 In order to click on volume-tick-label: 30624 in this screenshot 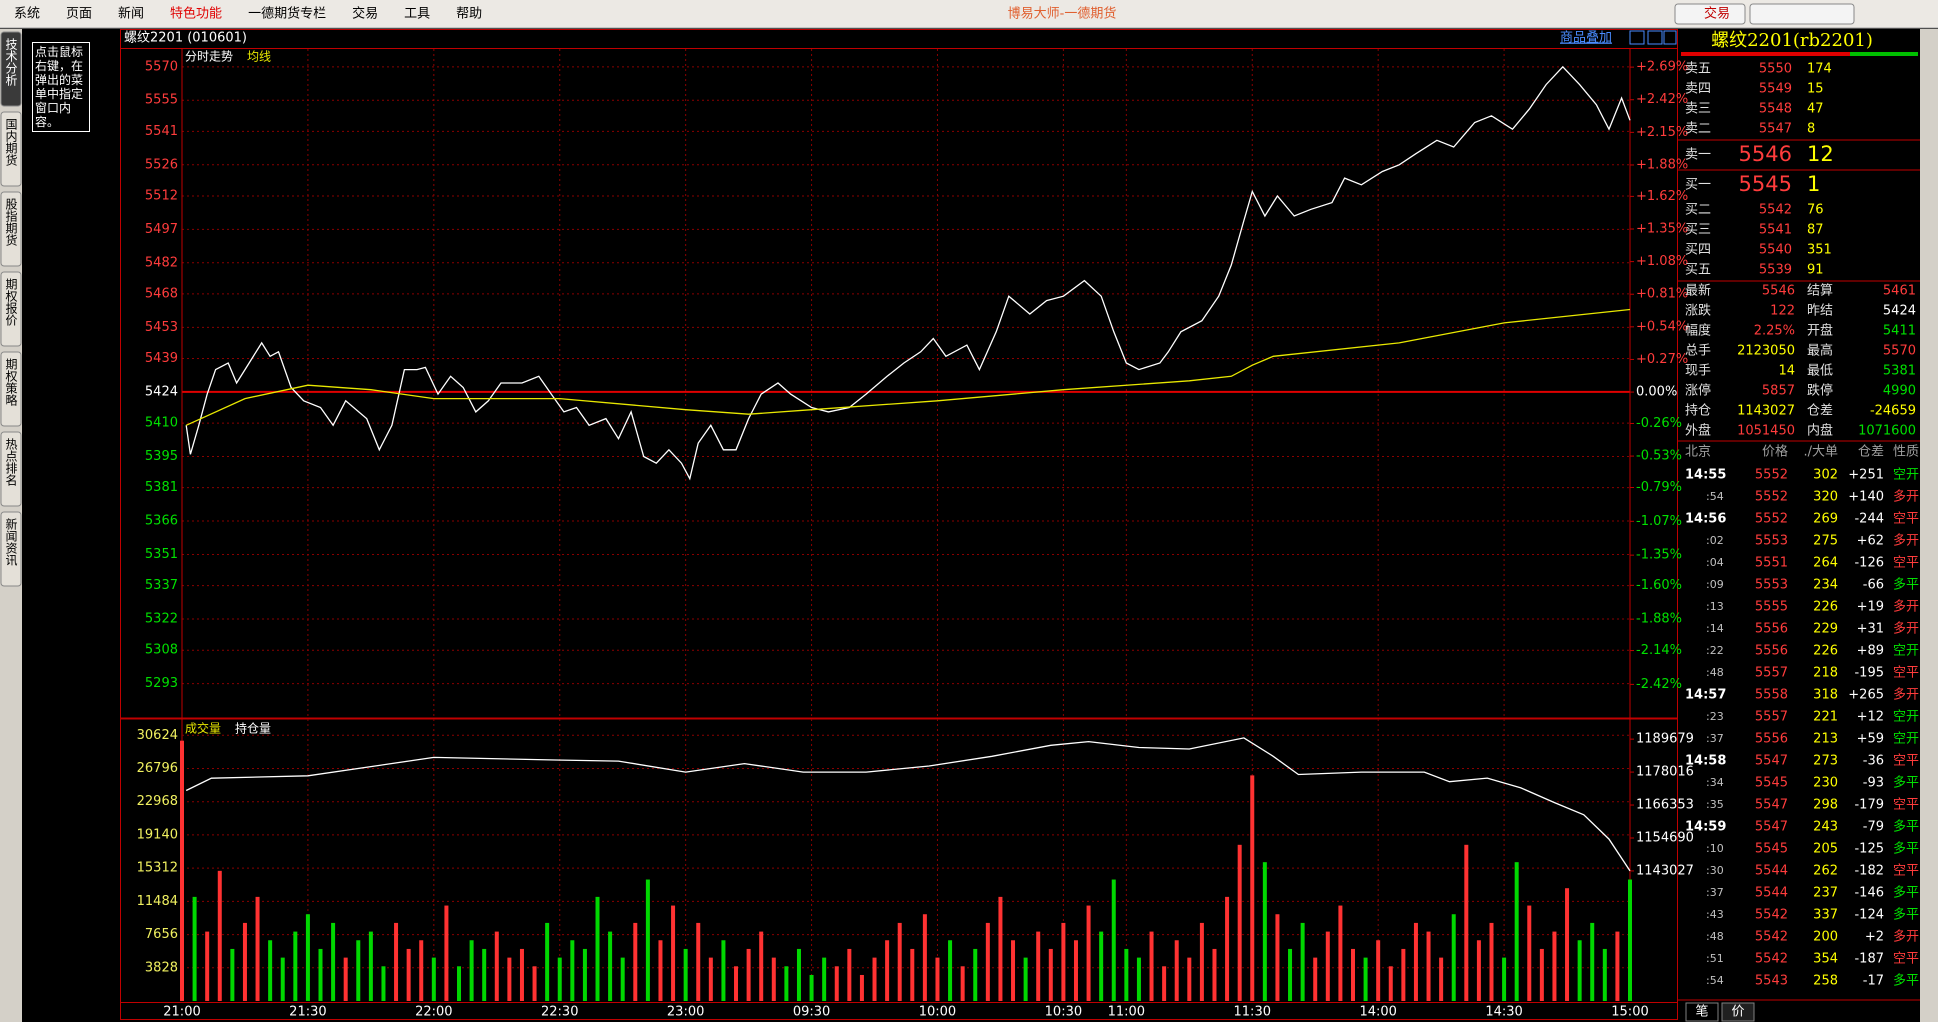, I will do `click(157, 735)`.